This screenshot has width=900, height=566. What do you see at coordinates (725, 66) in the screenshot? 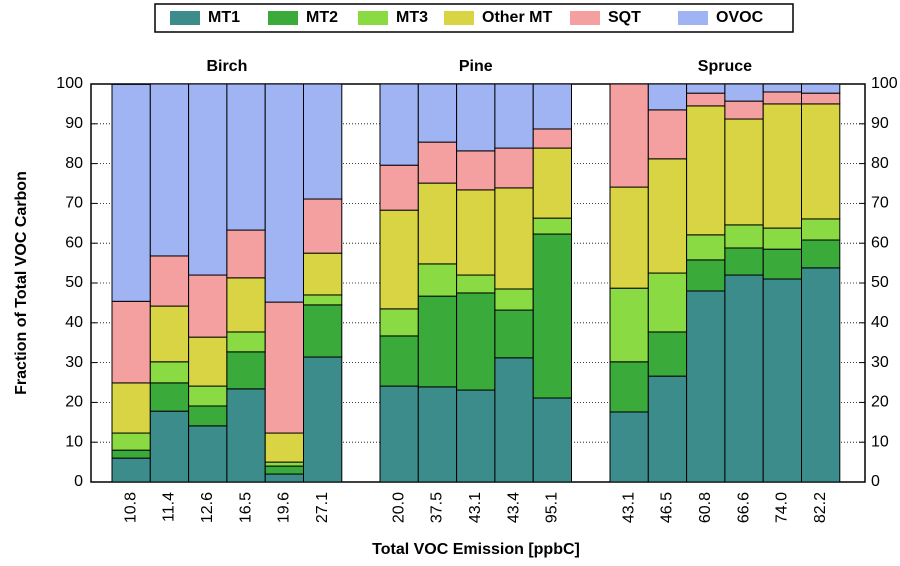
I see `panel-title: Spruce` at bounding box center [725, 66].